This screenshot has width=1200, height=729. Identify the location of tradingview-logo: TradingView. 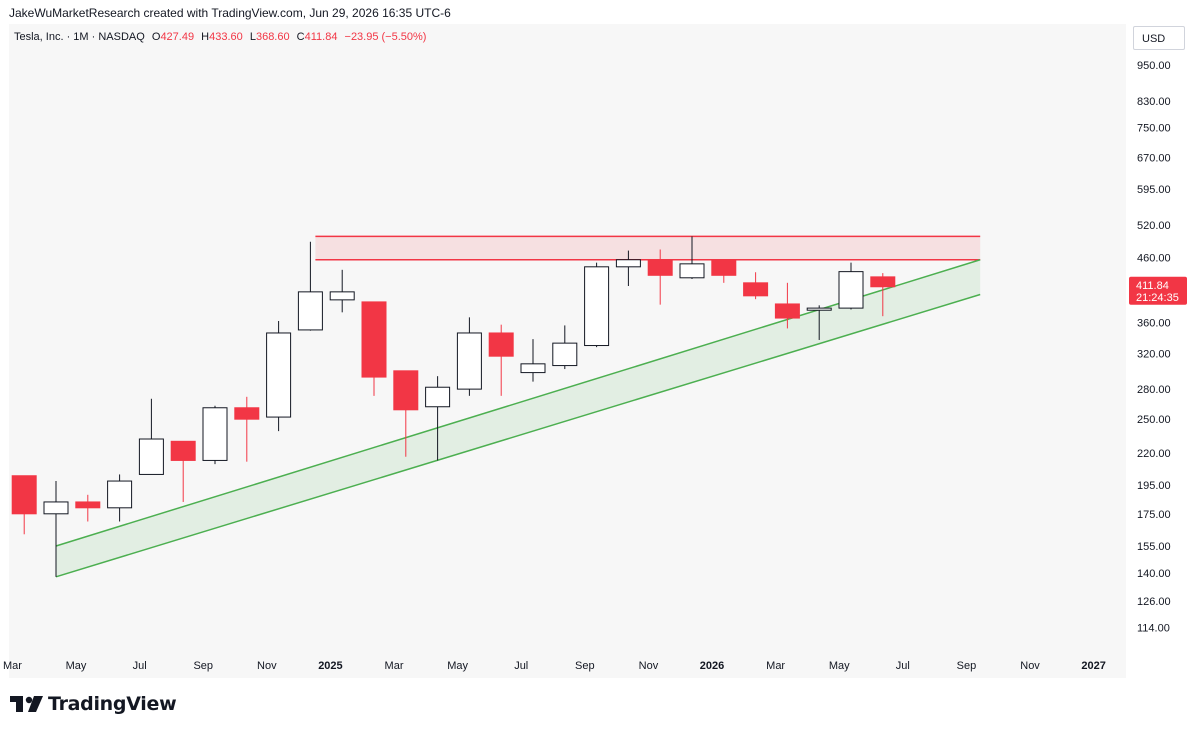
(93, 704).